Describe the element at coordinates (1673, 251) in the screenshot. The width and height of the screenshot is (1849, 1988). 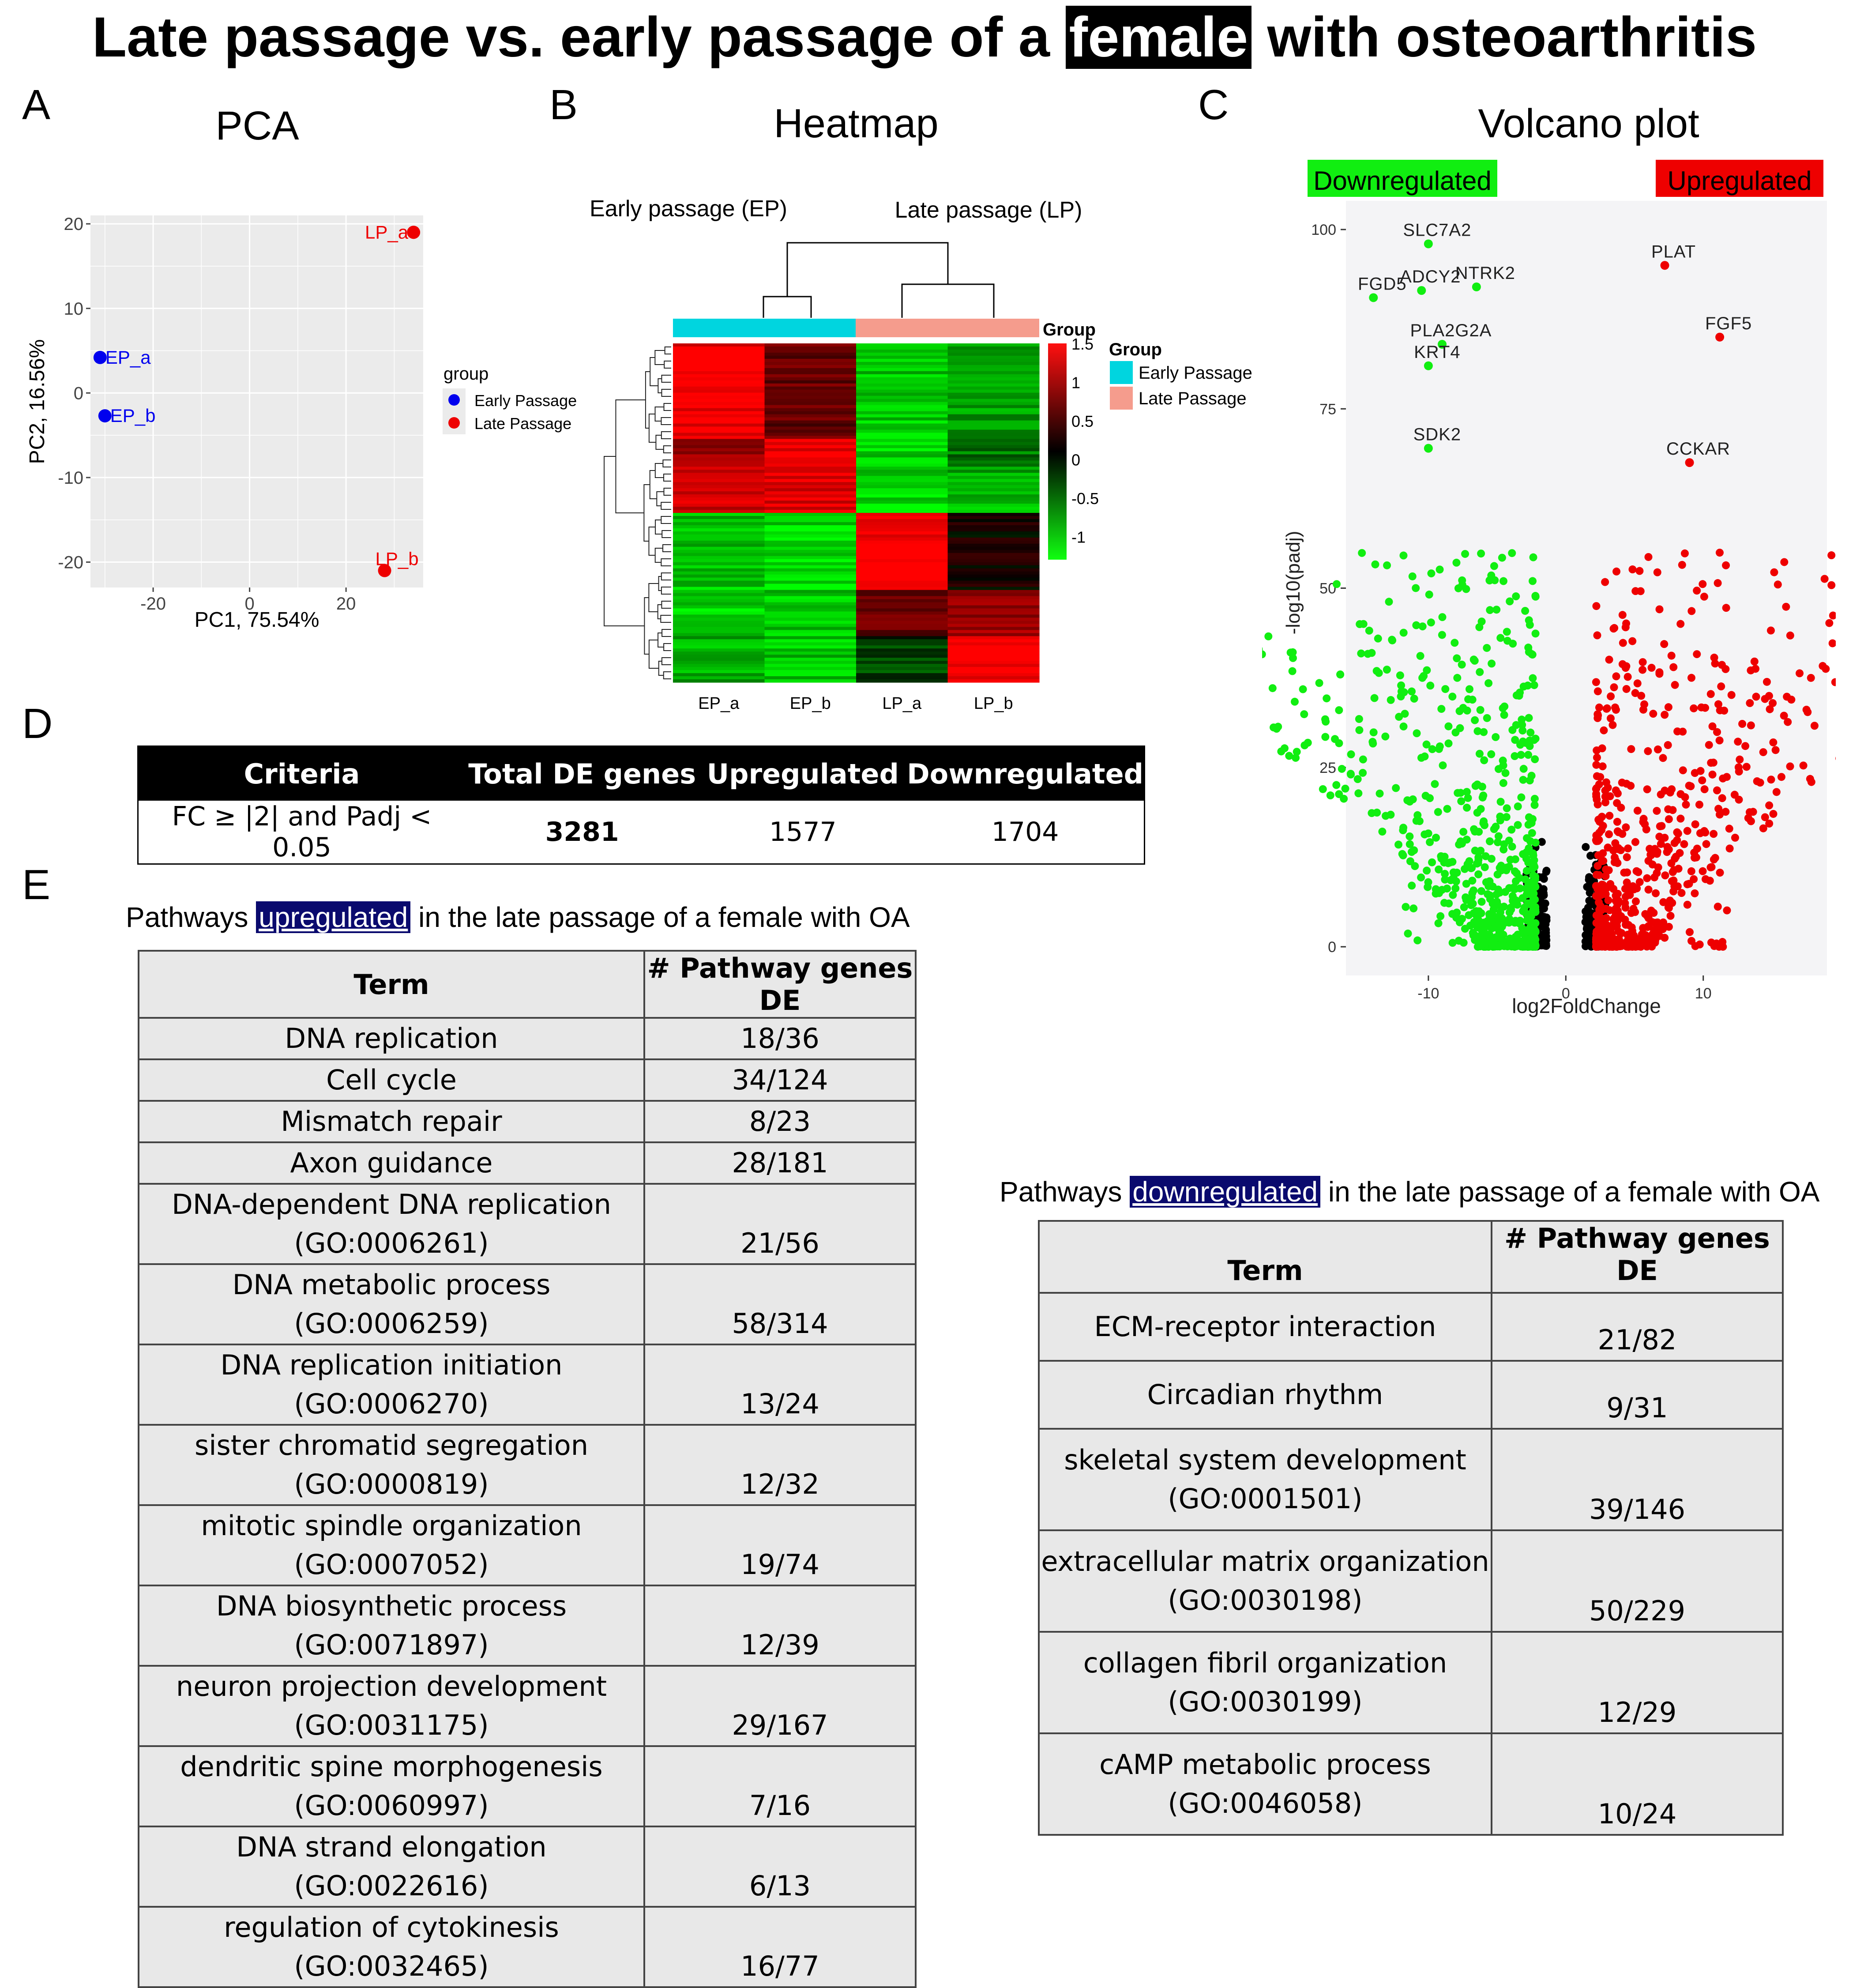
I see `volcano-gene-label-plat: PLAT` at that location.